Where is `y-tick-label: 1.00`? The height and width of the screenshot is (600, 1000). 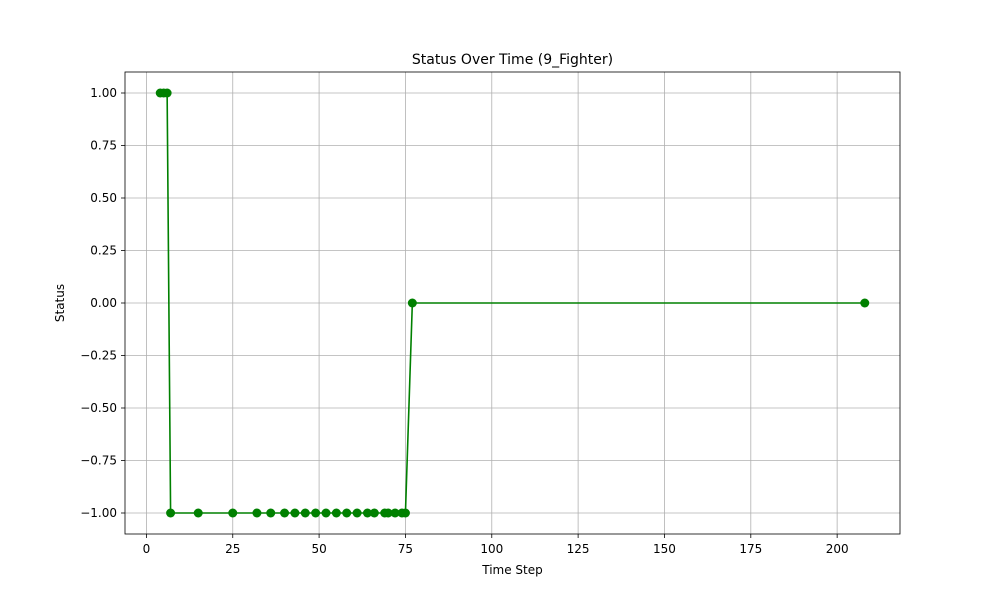 y-tick-label: 1.00 is located at coordinates (103, 93).